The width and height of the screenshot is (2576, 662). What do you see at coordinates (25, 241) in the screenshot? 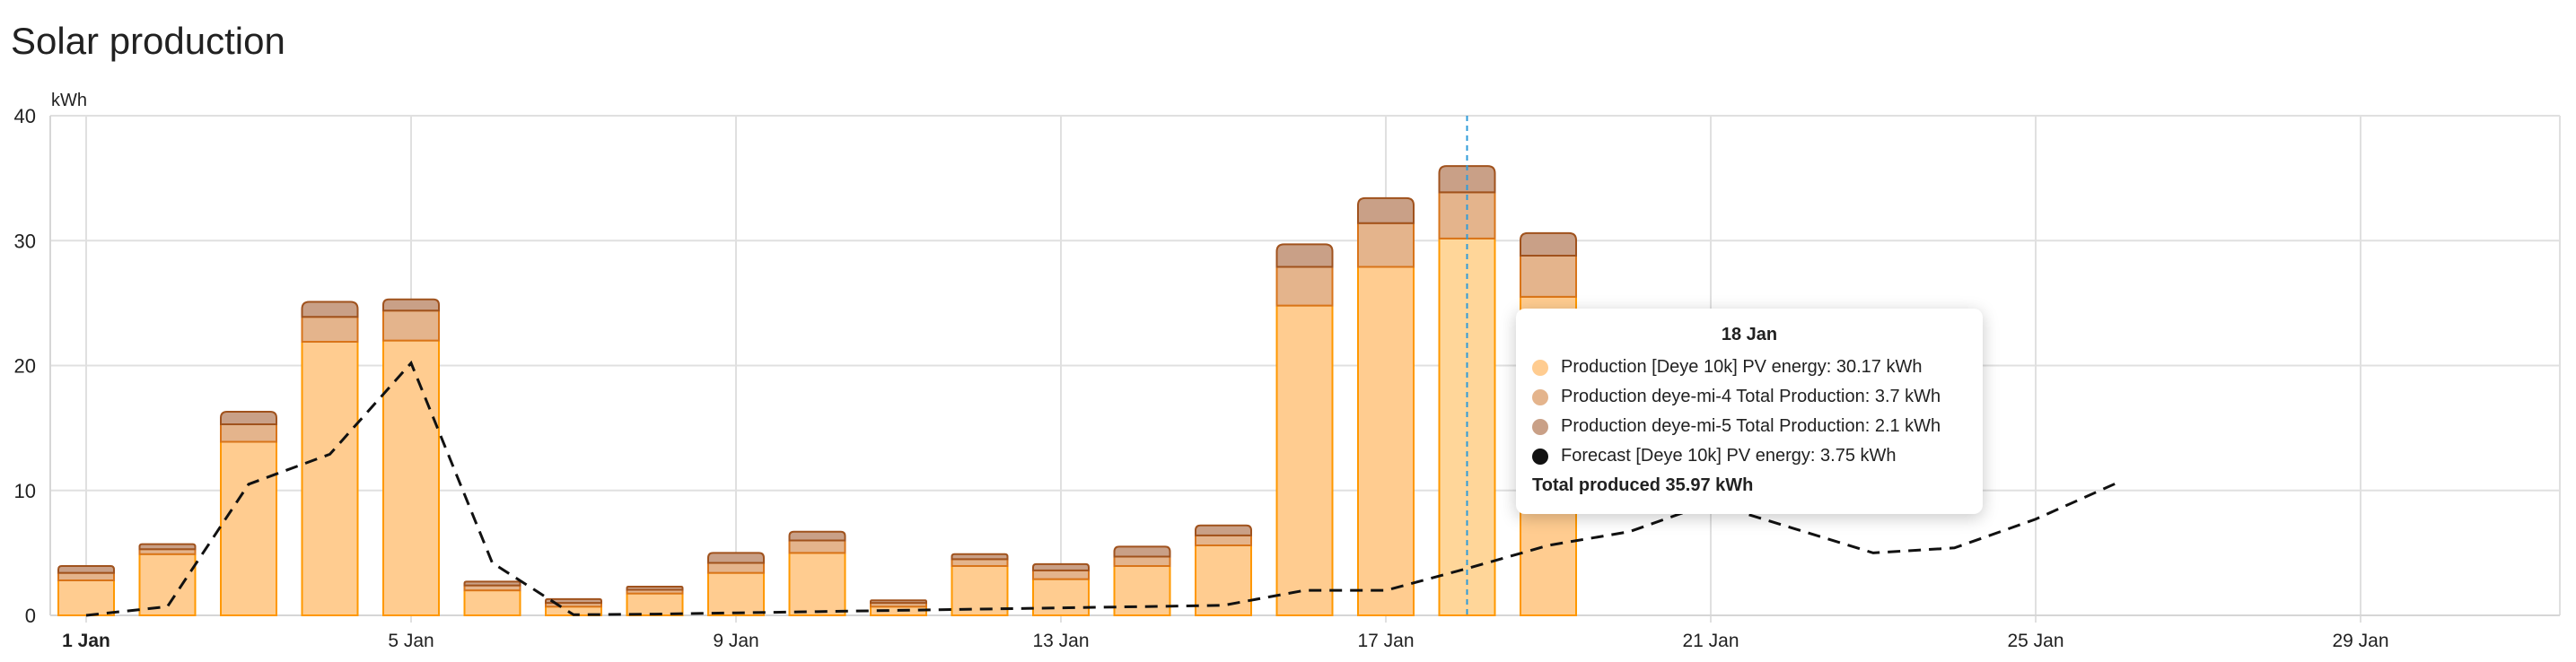
I see `y-tick-label: 30` at bounding box center [25, 241].